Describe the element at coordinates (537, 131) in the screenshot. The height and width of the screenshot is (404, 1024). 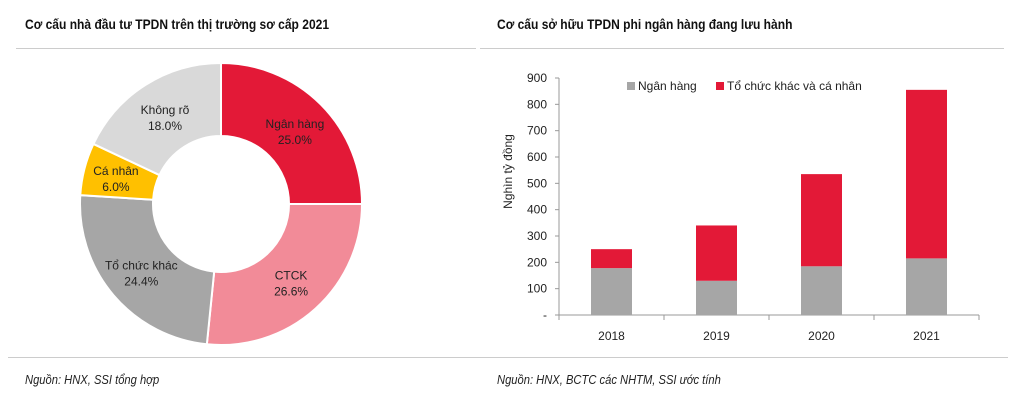
I see `y-tick-label: 700` at that location.